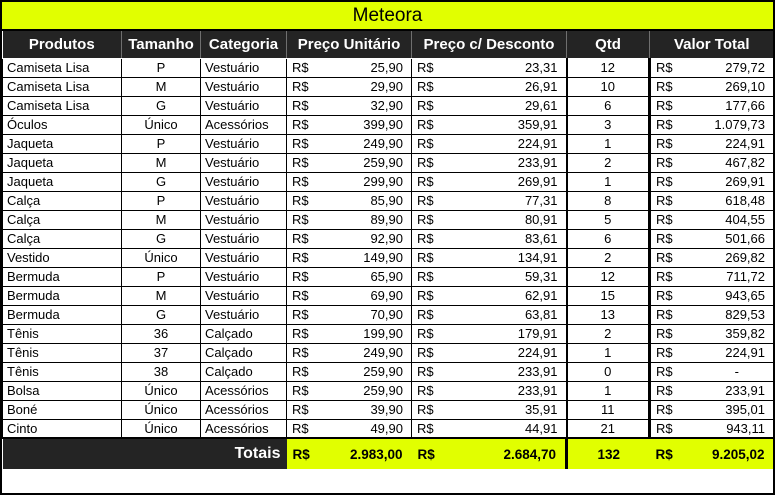  What do you see at coordinates (710, 295) in the screenshot?
I see `cell-valor-total: R$ 943,65` at bounding box center [710, 295].